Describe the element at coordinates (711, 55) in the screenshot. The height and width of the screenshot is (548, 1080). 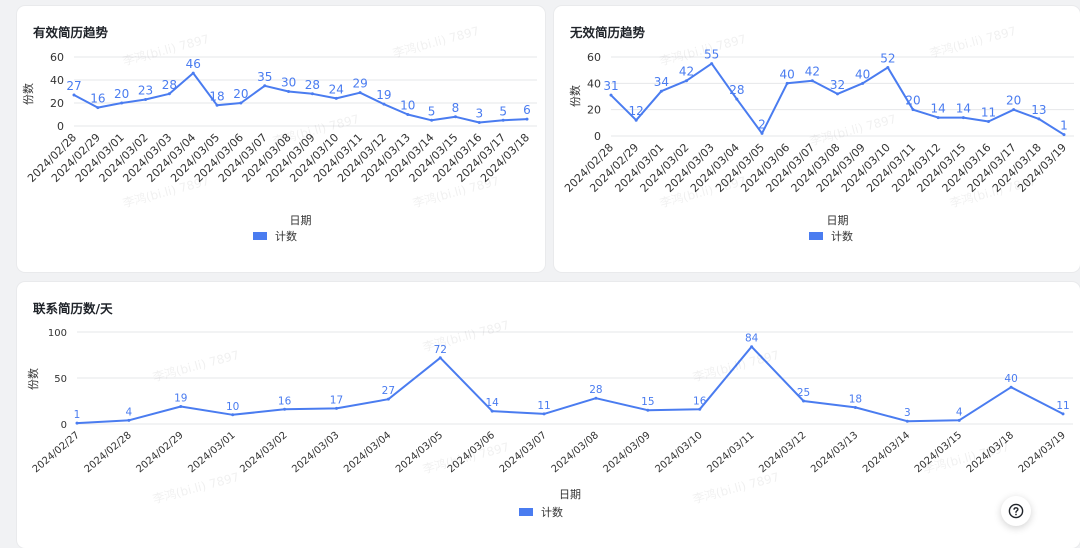
I see `data-label: 55` at that location.